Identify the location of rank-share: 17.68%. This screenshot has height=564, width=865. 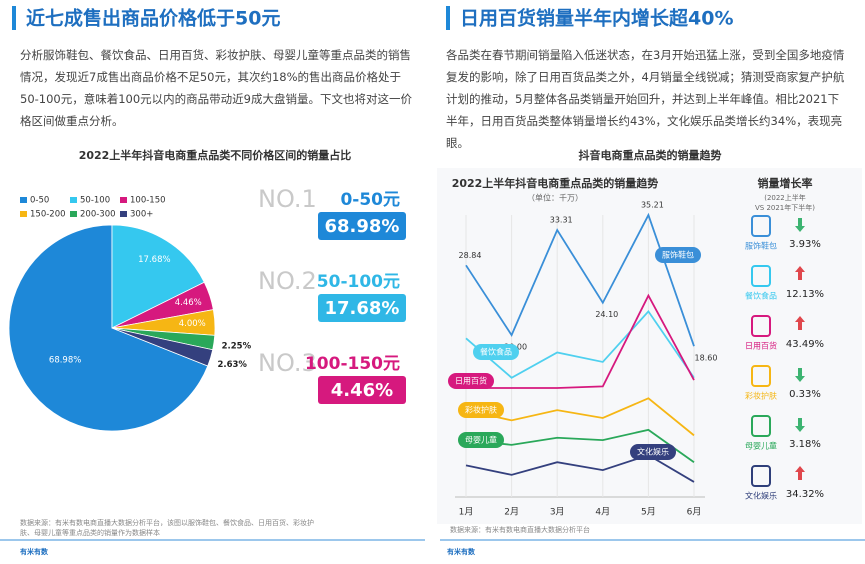
(362, 308).